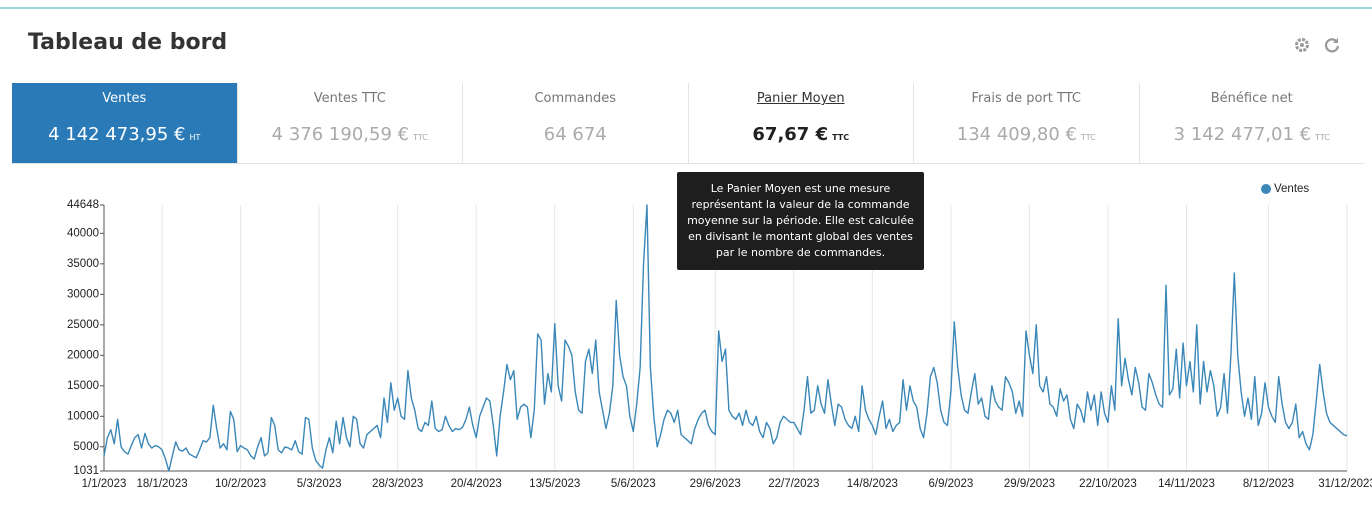  Describe the element at coordinates (83, 325) in the screenshot. I see `y-tick-label: 25000` at that location.